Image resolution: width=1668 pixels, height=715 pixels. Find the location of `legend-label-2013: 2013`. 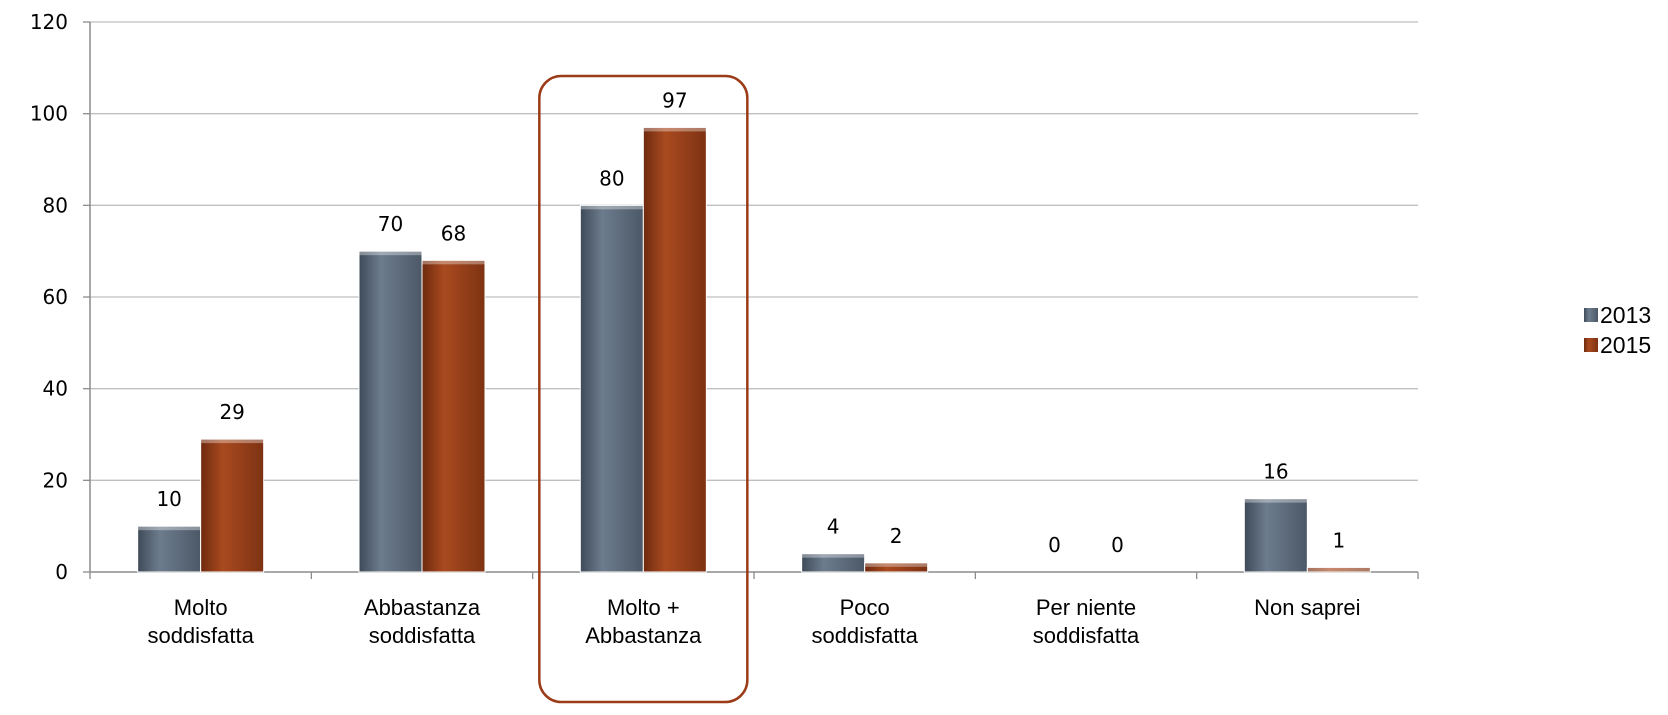

legend-label-2013: 2013 is located at coordinates (1625, 315).